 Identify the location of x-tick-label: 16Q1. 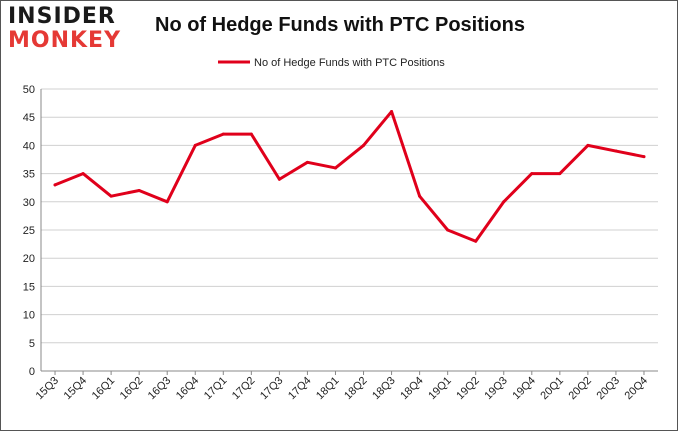
(104, 389).